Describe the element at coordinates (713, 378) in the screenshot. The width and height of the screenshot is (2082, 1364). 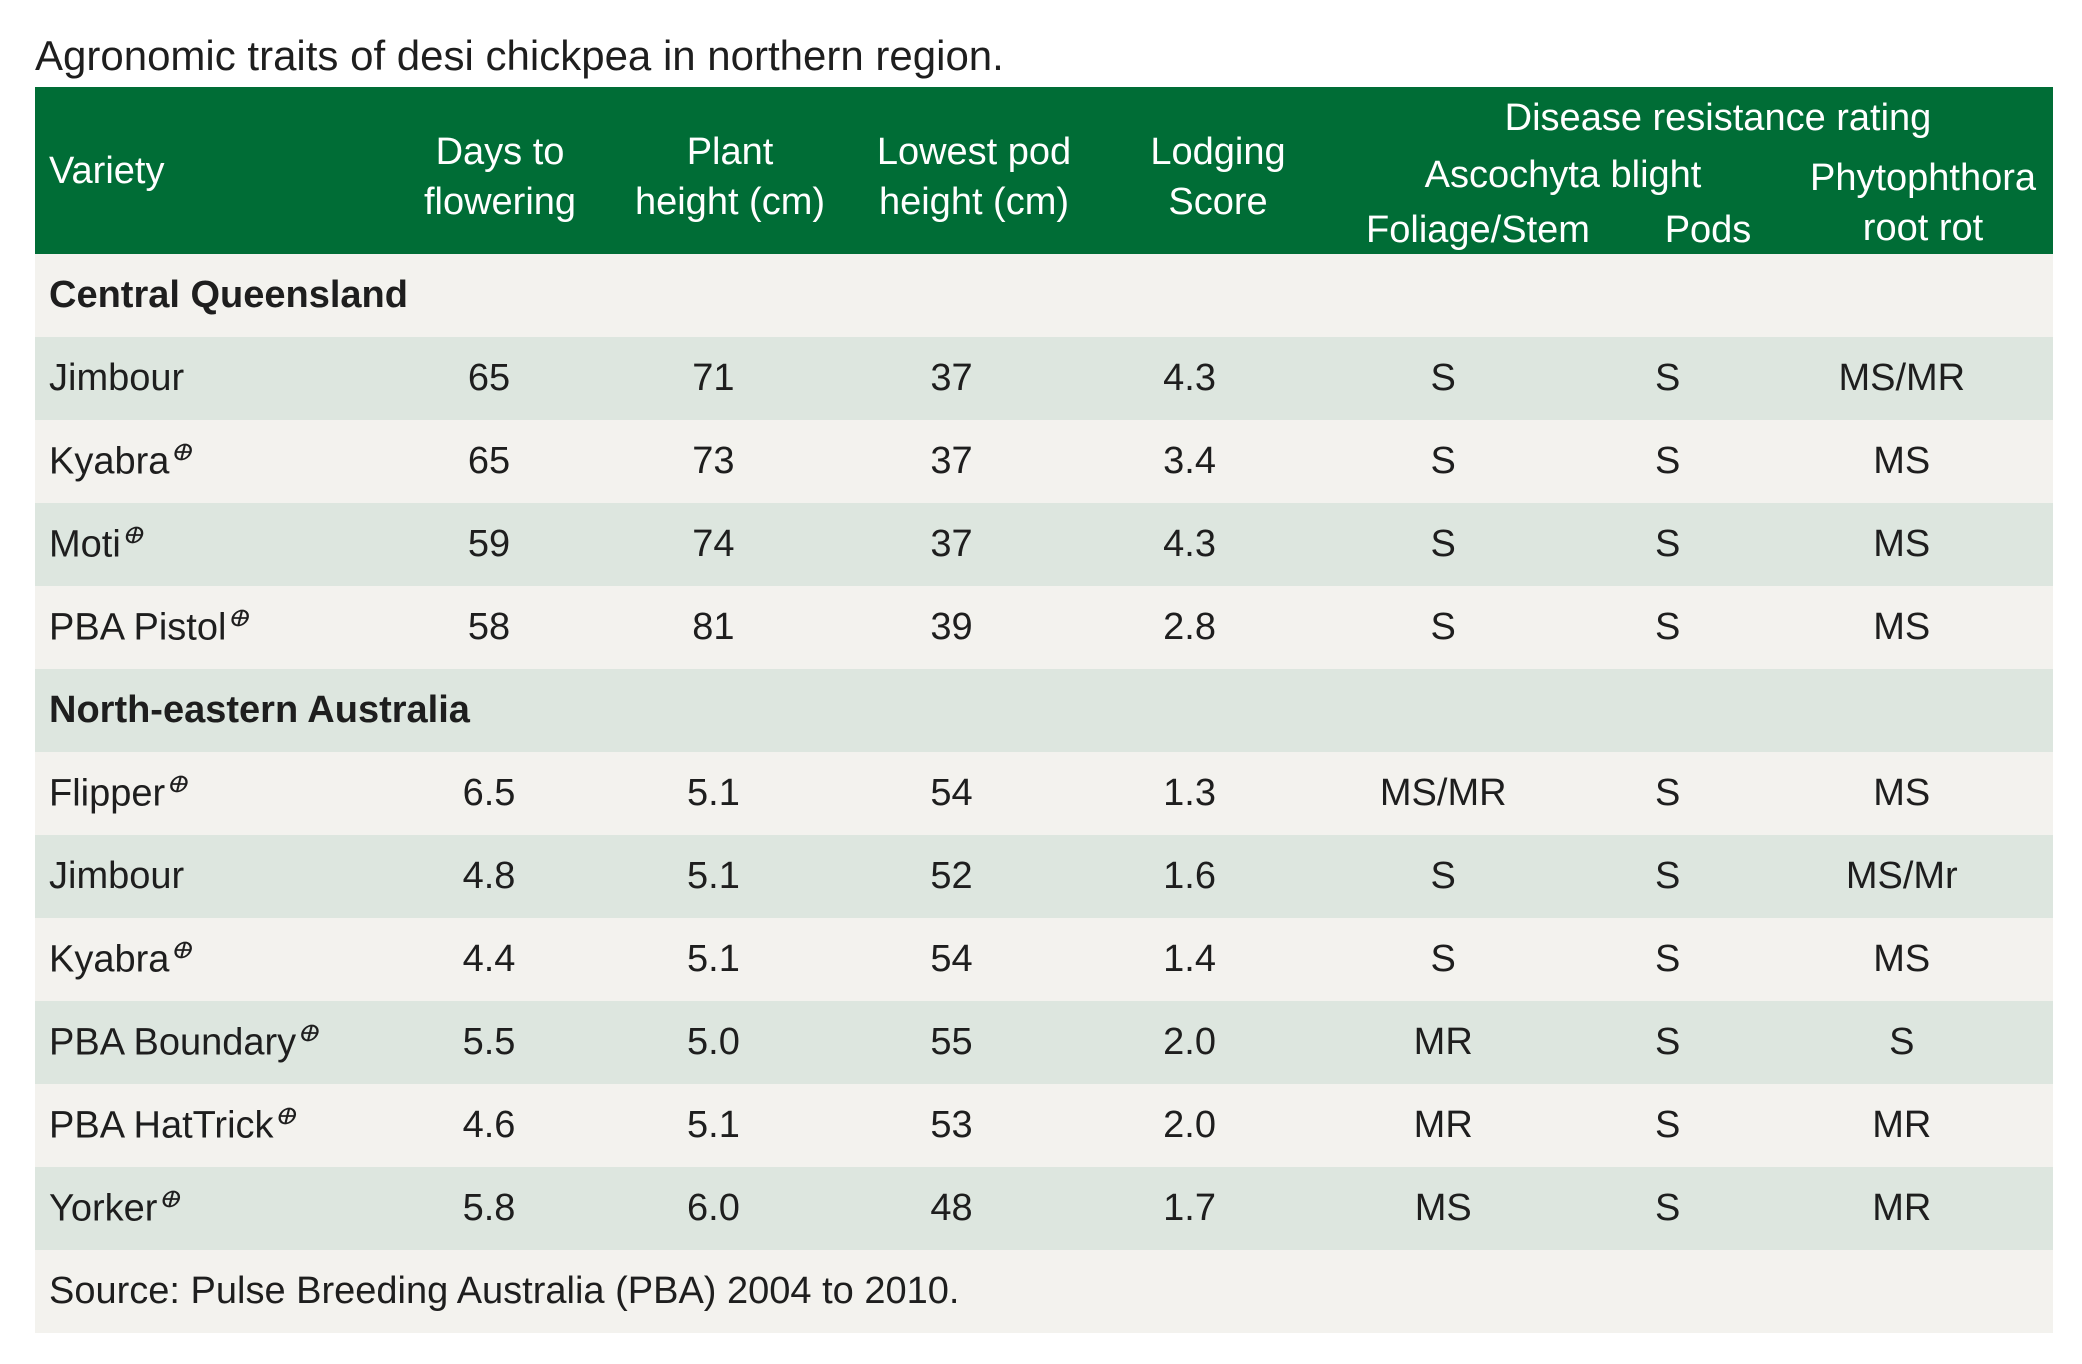
I see `cell-plant-height: 71` at that location.